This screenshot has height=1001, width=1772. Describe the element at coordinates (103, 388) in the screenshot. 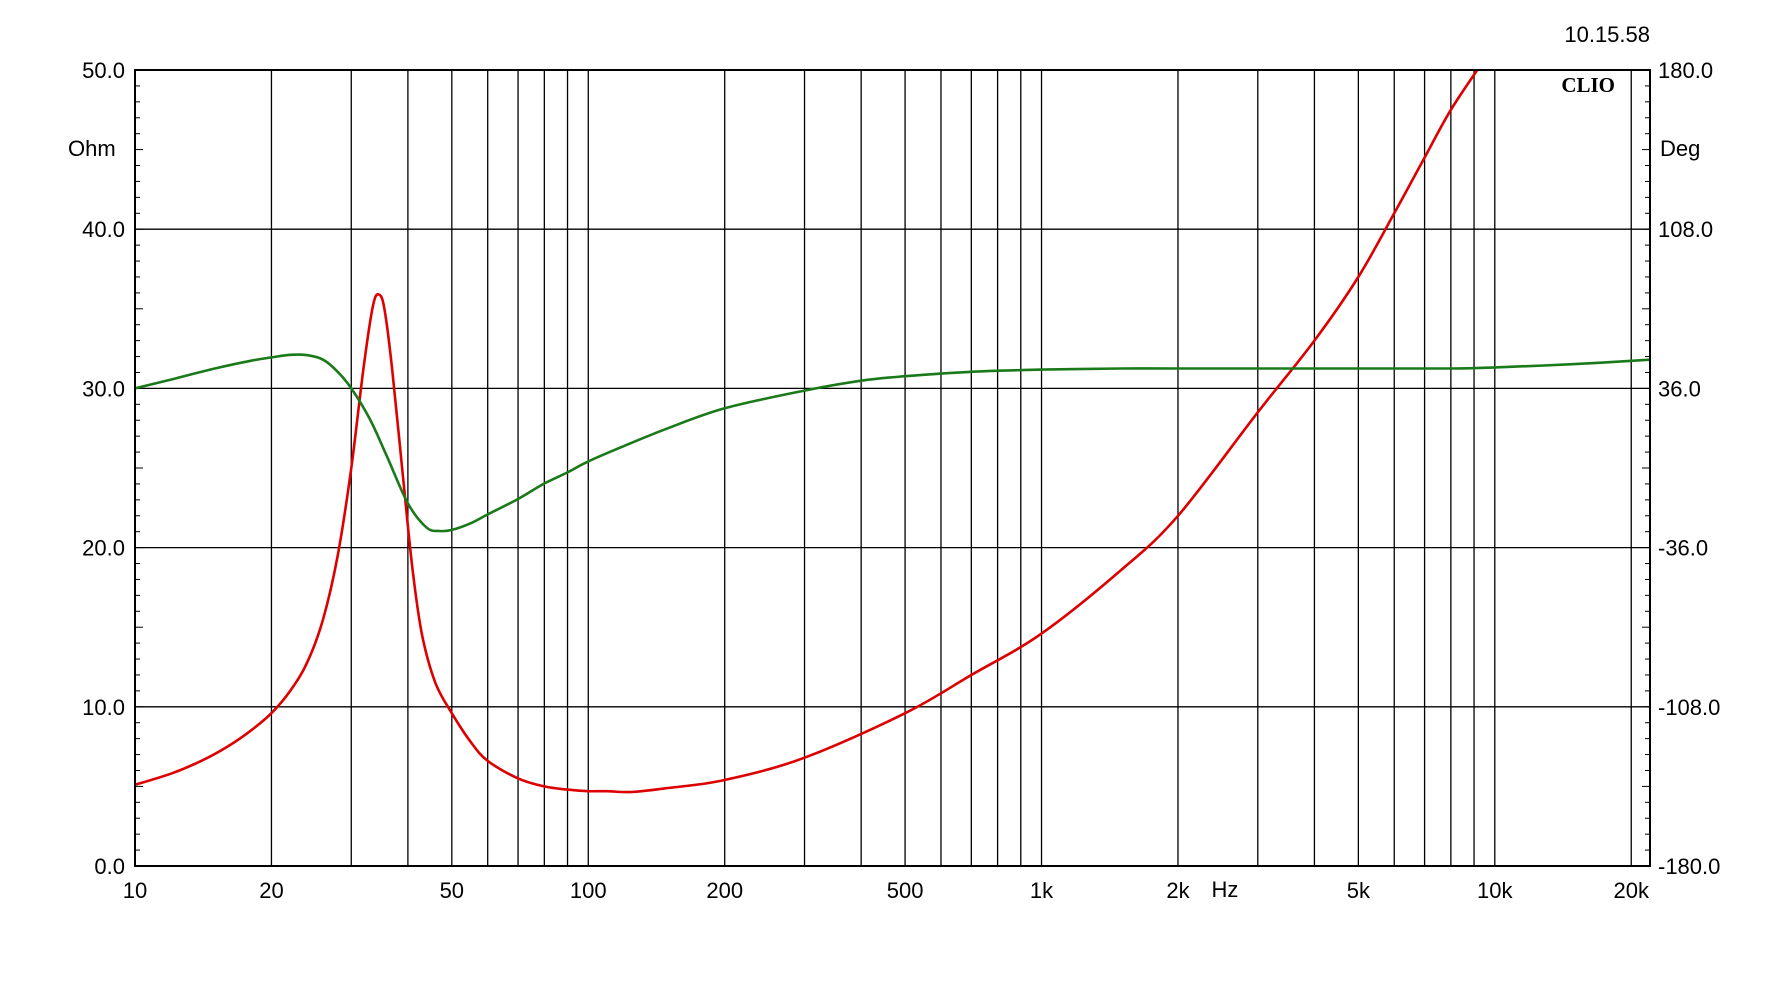

I see `y-left-tick-label: 30.0` at that location.